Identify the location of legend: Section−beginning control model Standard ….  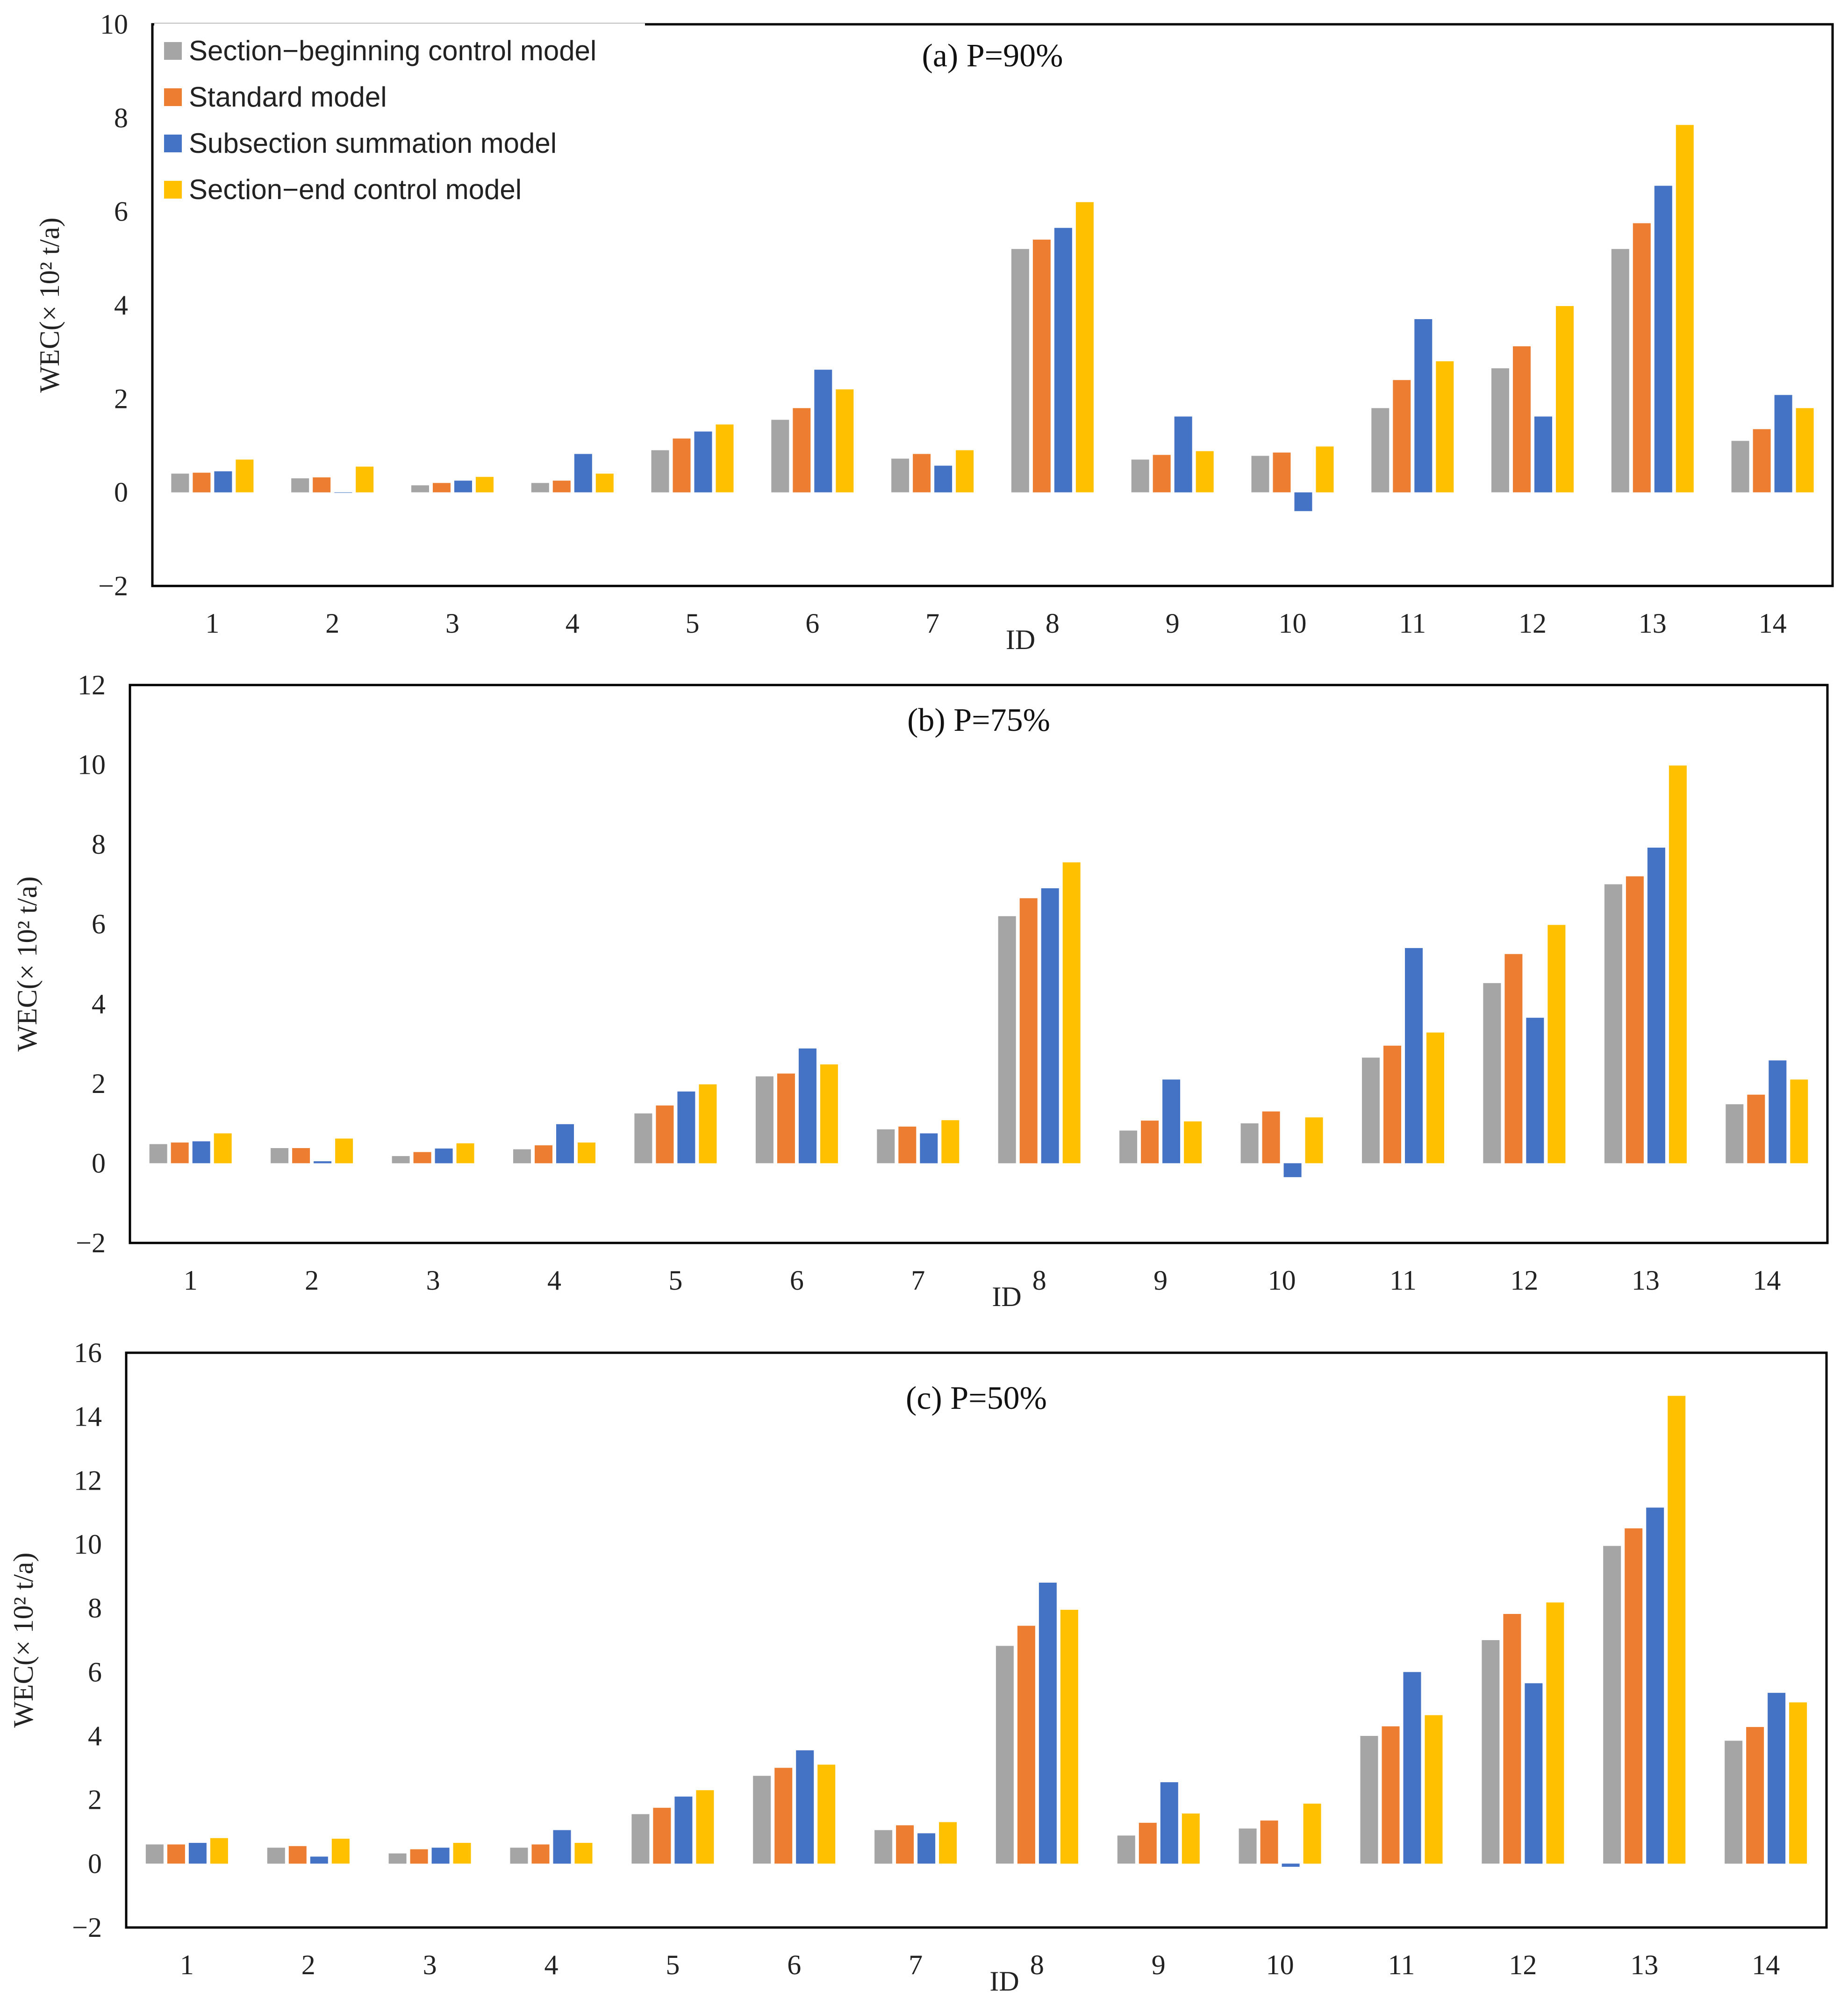
(399, 121).